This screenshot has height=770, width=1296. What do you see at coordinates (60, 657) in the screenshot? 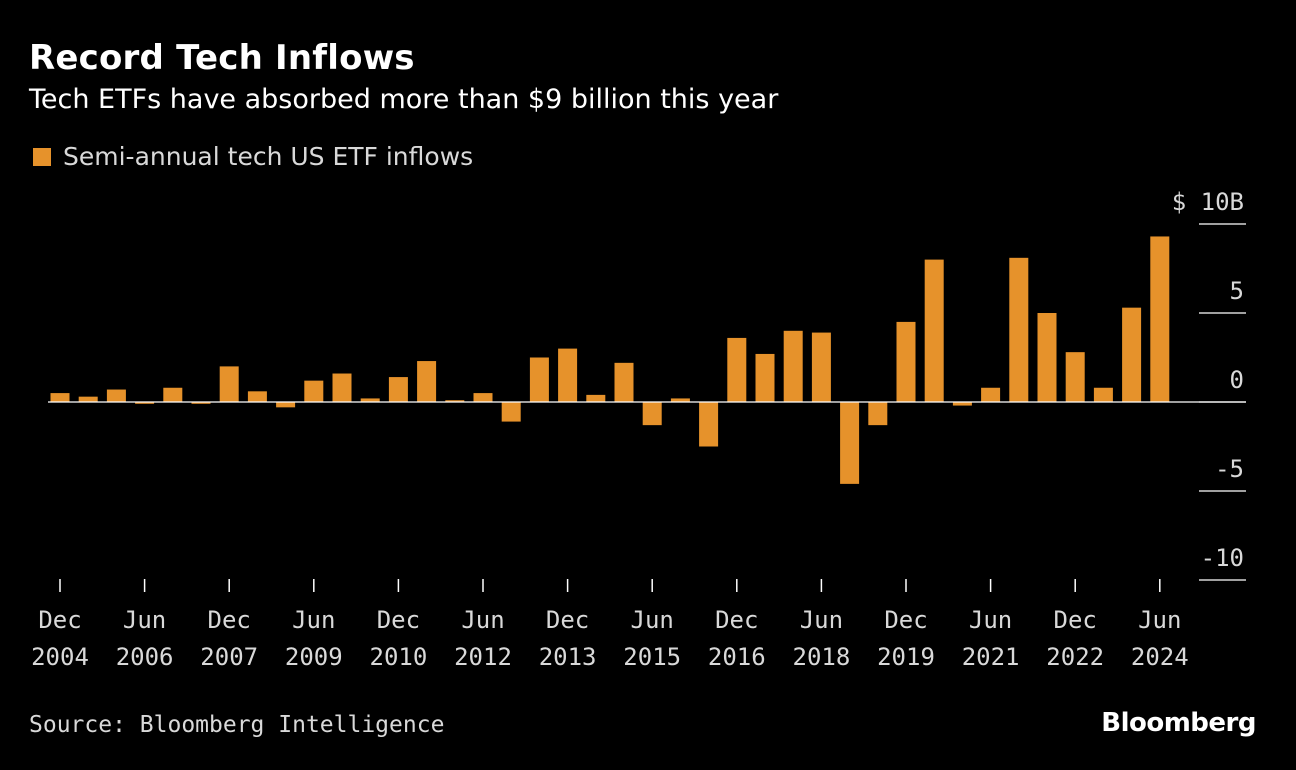
I see `x-tick-label-year: 2004` at bounding box center [60, 657].